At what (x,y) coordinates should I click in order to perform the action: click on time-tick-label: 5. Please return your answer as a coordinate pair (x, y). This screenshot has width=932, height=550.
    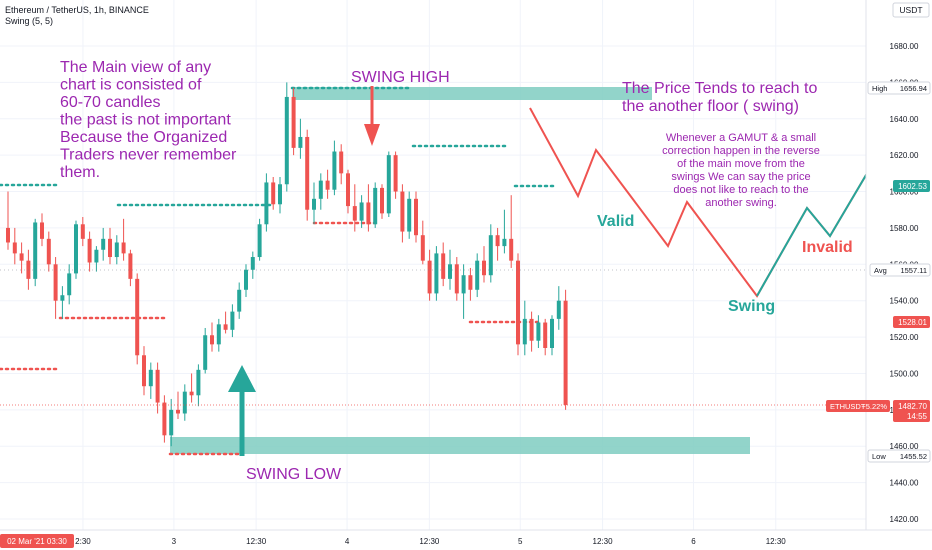
    Looking at the image, I should click on (520, 541).